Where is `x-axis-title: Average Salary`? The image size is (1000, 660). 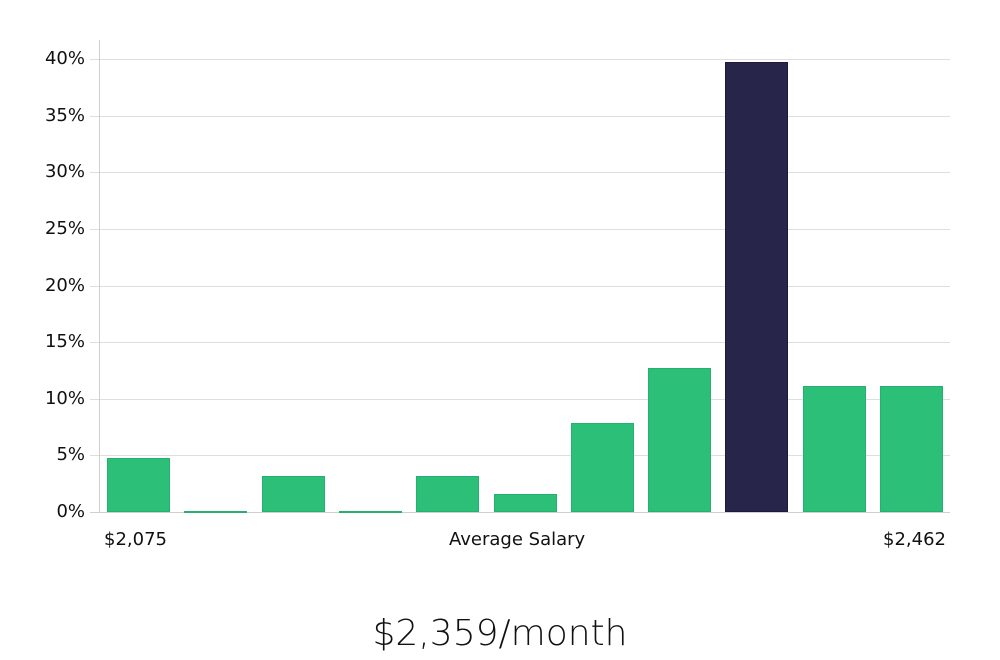
x-axis-title: Average Salary is located at coordinates (517, 539).